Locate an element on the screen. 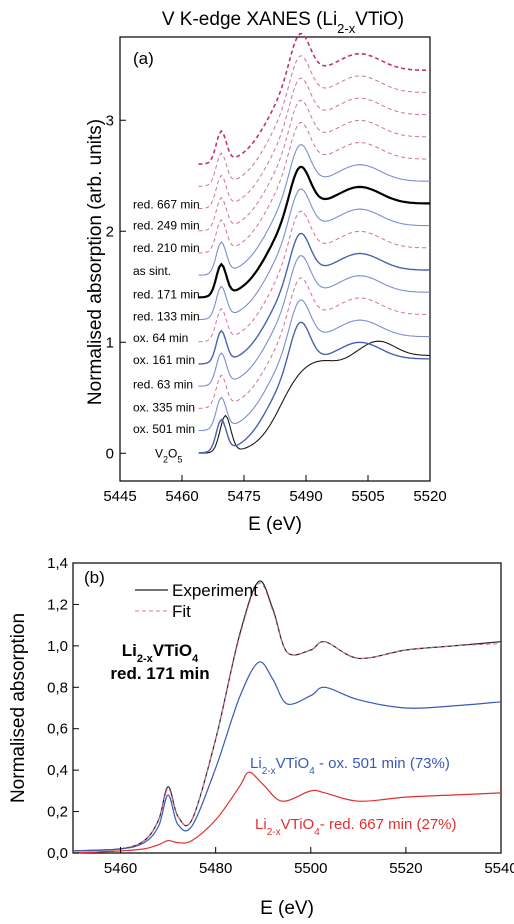  red-label-tail: - red. 667 min (27%) is located at coordinates (388, 824).